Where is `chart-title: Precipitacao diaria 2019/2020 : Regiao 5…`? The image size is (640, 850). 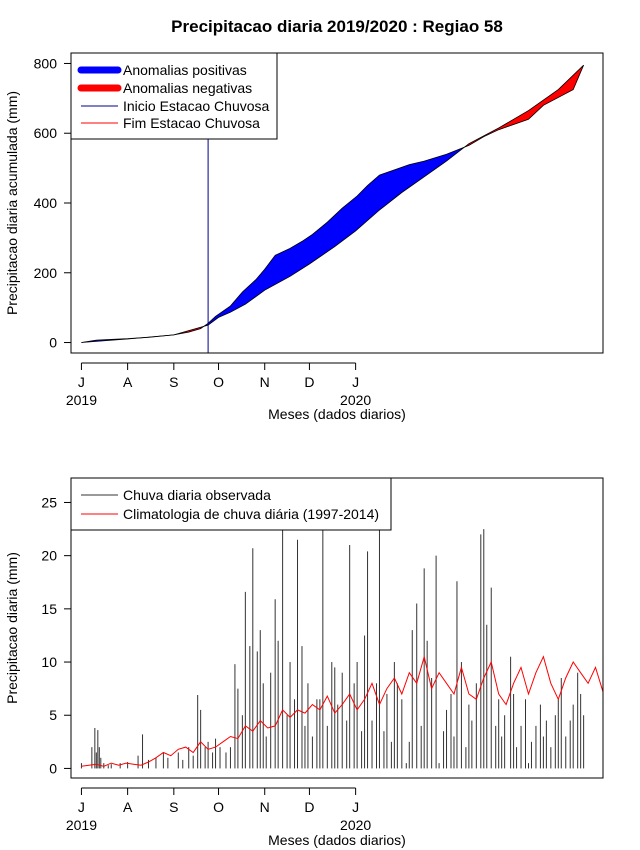
chart-title: Precipitacao diaria 2019/2020 : Regiao 5… is located at coordinates (337, 26).